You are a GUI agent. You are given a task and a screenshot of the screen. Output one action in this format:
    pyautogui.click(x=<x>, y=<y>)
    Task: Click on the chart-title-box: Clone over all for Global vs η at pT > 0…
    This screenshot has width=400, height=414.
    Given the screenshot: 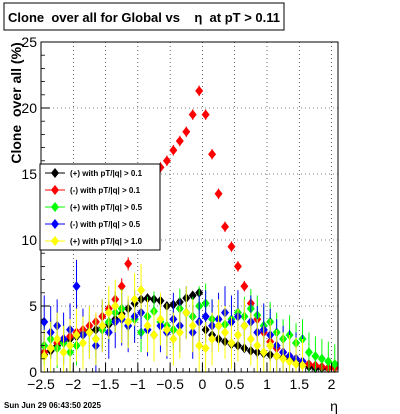 What is the action you would take?
    pyautogui.click(x=144, y=16)
    